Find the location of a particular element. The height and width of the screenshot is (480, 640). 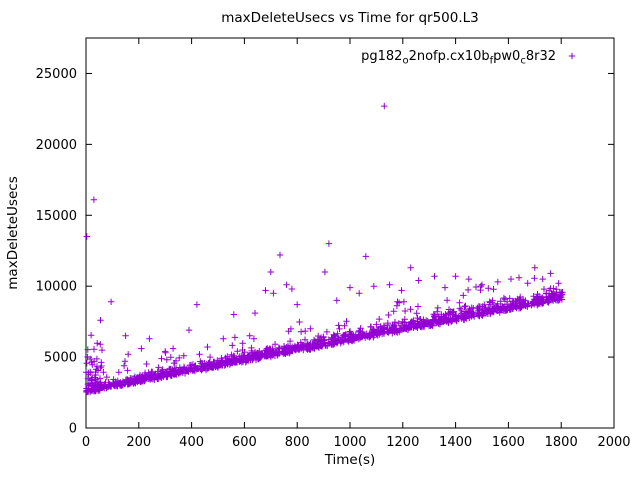

x-tick-label: 2000 is located at coordinates (613, 442).